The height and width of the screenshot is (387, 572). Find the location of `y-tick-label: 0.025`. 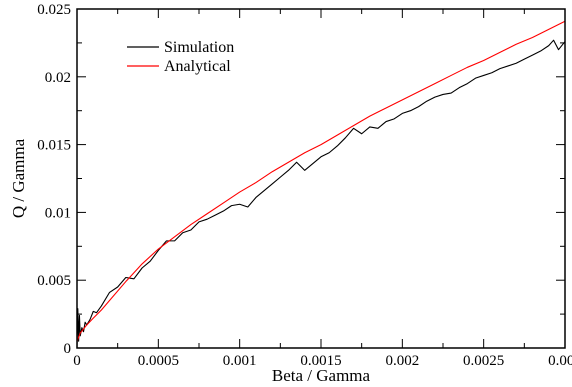

y-tick-label: 0.025 is located at coordinates (54, 10).